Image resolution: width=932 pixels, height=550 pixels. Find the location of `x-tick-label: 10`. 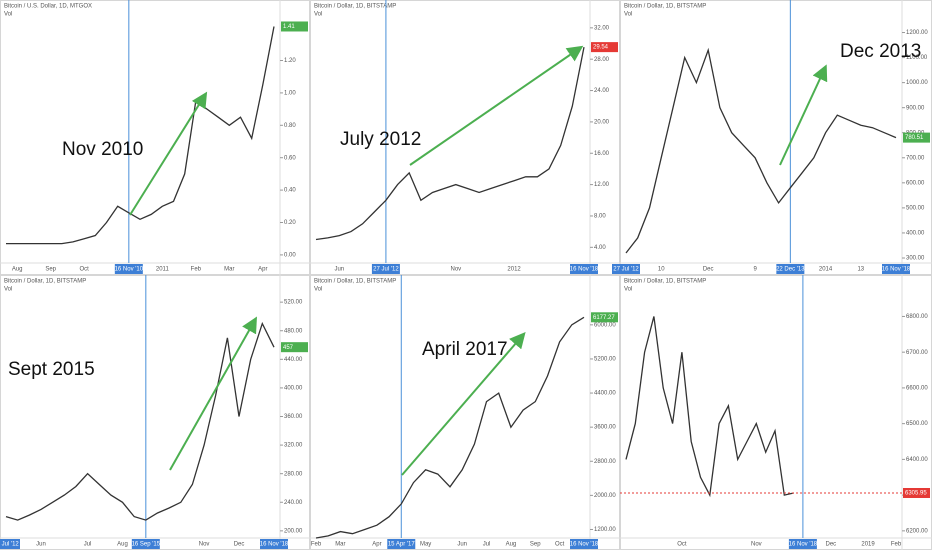

x-tick-label: 10 is located at coordinates (661, 270).